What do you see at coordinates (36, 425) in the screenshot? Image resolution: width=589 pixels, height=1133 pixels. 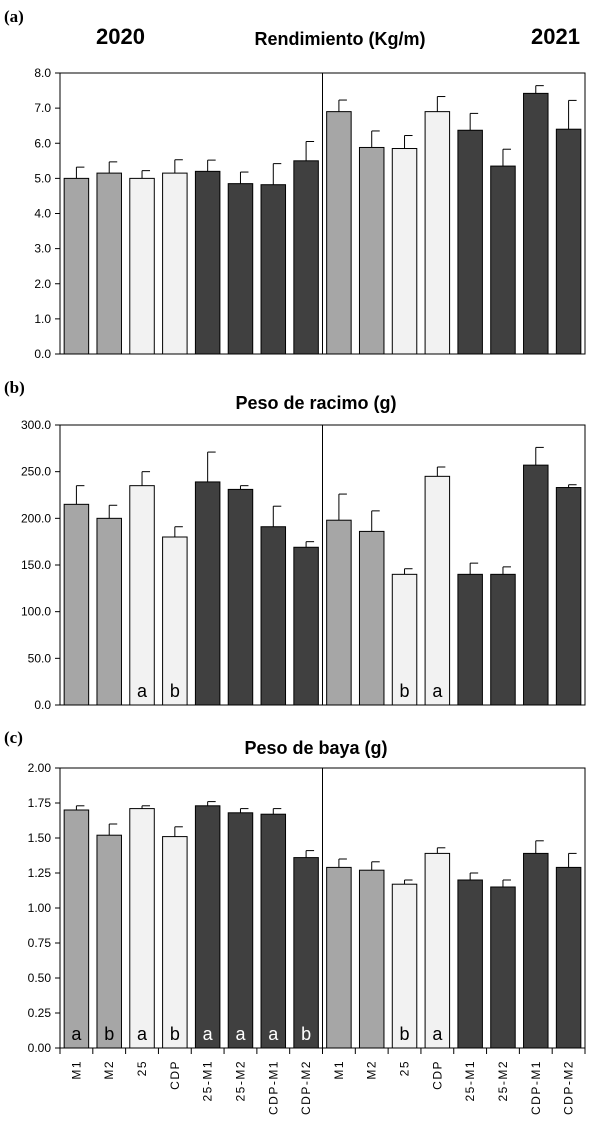 I see `y-tick-label: 300.0` at bounding box center [36, 425].